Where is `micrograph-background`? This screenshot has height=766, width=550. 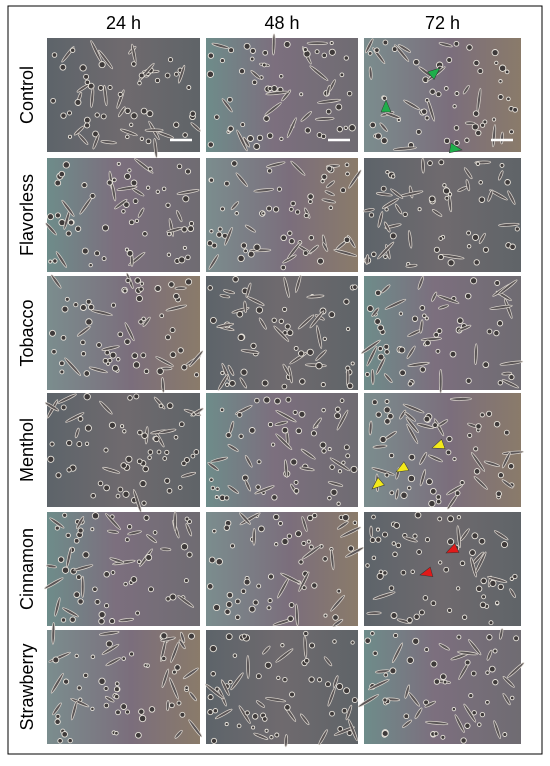 micrograph-background is located at coordinates (282, 95).